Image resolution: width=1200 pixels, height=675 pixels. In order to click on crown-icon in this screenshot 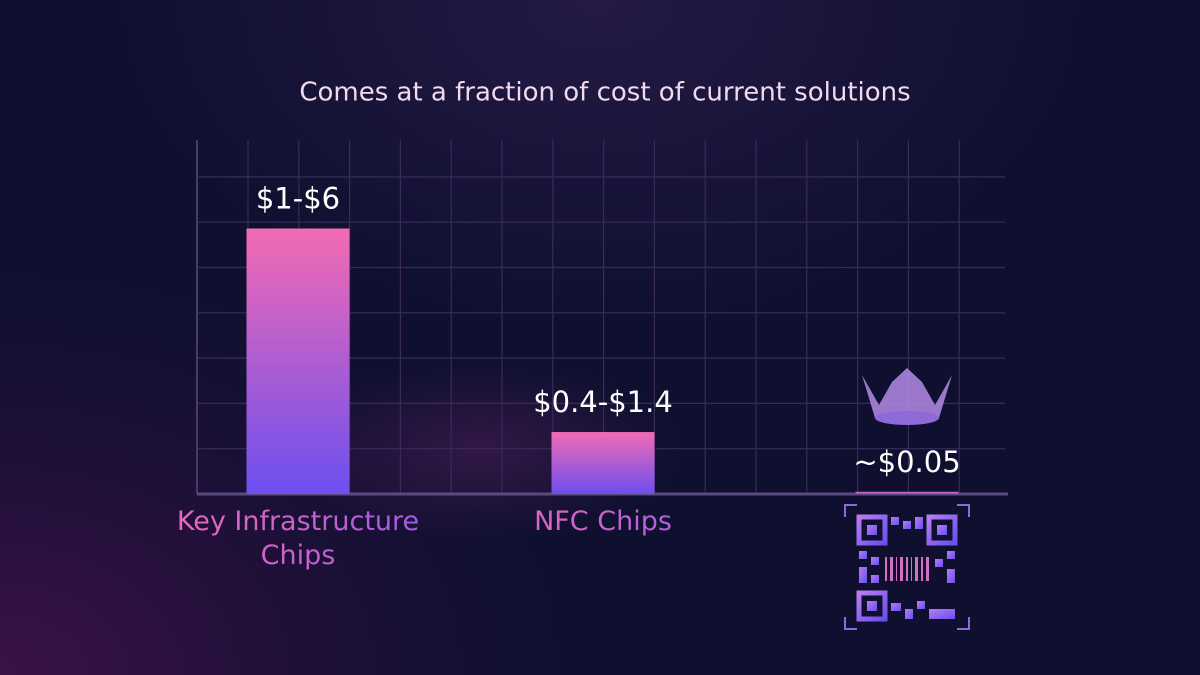, I will do `click(907, 396)`.